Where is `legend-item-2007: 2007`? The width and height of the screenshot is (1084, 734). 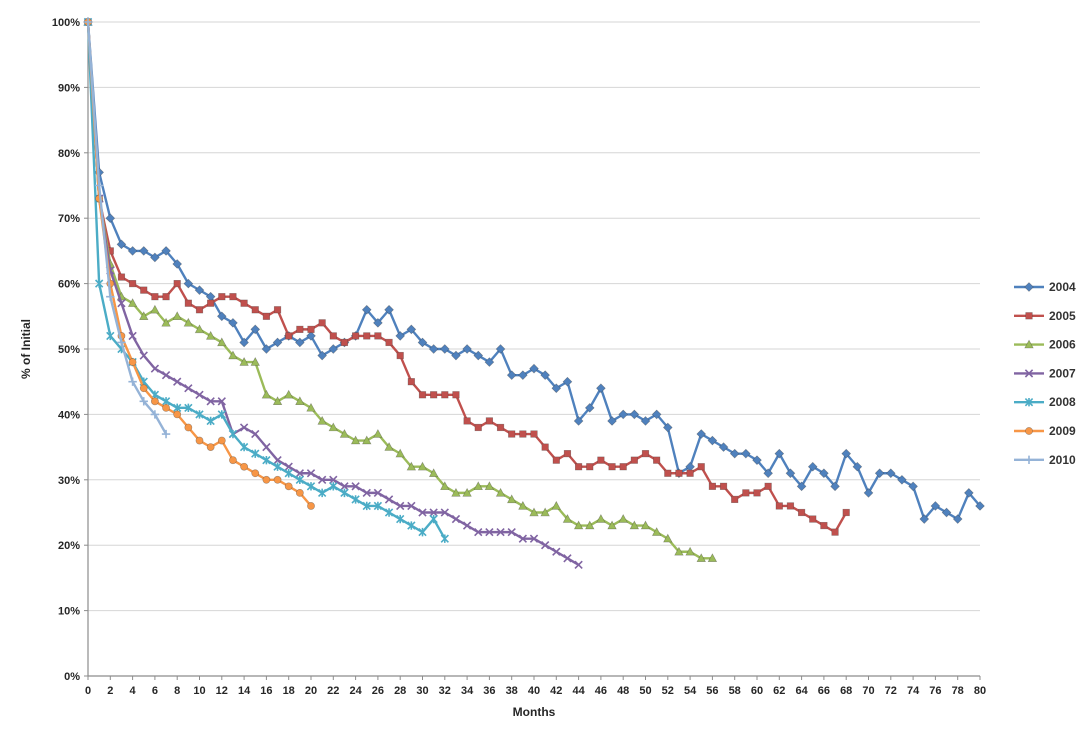 legend-item-2007: 2007 is located at coordinates (1045, 373).